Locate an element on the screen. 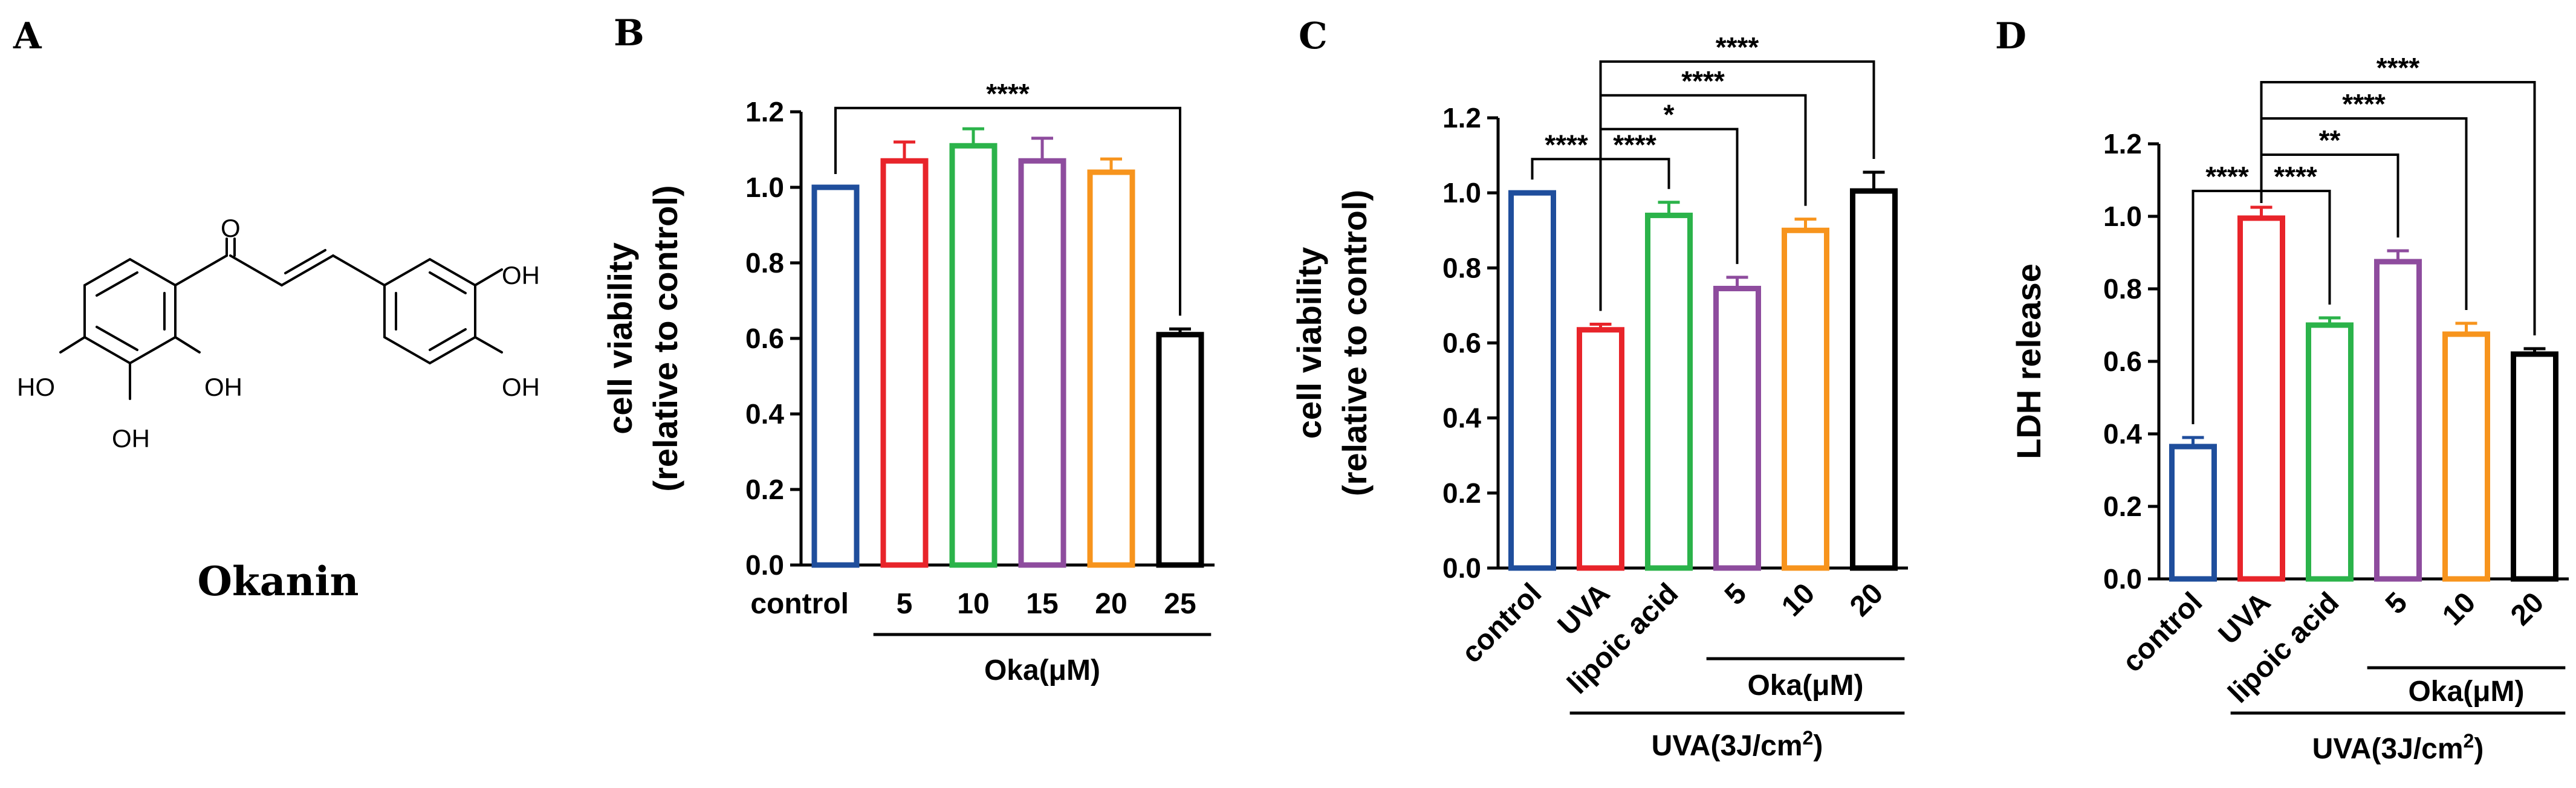  chart-d-y-tick-label: 0.0 is located at coordinates (2122, 579).